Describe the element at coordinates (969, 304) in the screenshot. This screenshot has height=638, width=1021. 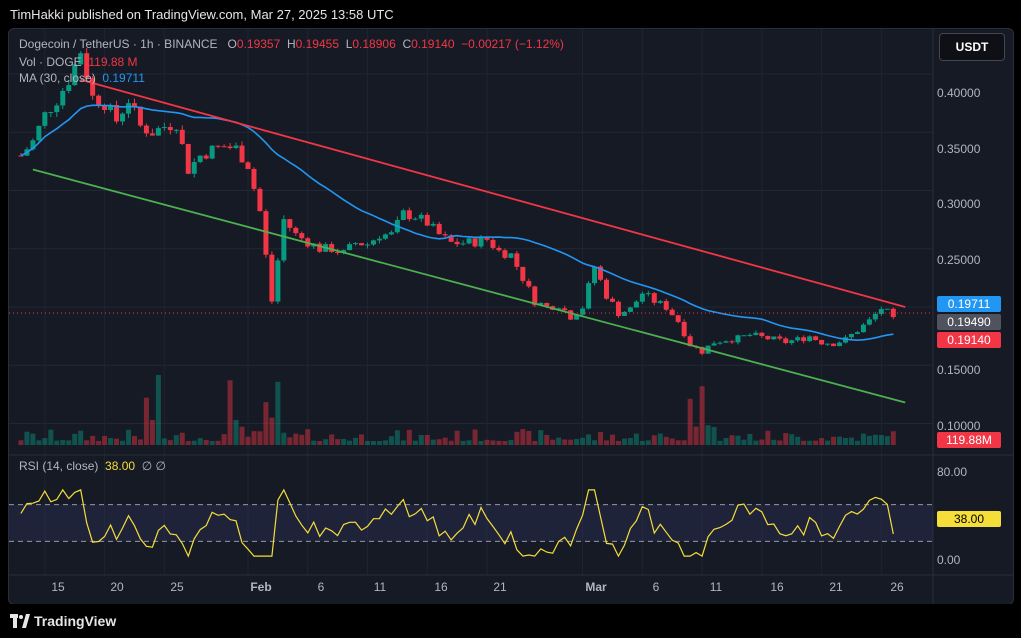
I see `ma-price-label: 0.19711` at that location.